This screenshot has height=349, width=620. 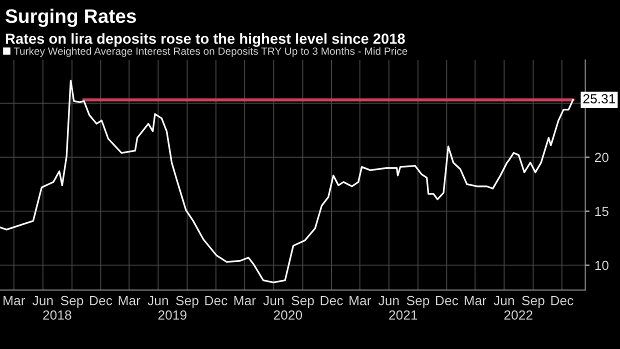 What do you see at coordinates (172, 315) in the screenshot?
I see `x2-tick-label: 2019` at bounding box center [172, 315].